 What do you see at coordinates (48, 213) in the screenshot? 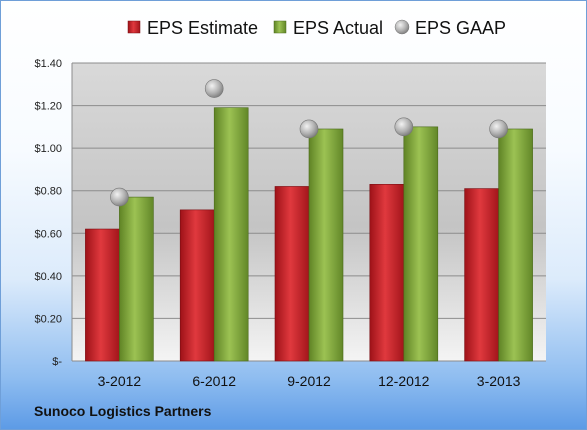
I see `y-axis: $- $0.20 $0.40 $0.60 $0.80 $1.00 $1.20 $1.40` at bounding box center [48, 213].